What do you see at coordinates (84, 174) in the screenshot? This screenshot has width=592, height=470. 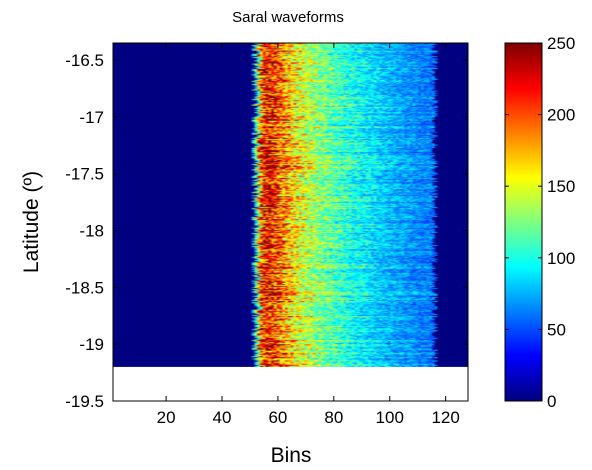 I see `y-tick-label: -17.5` at bounding box center [84, 174].